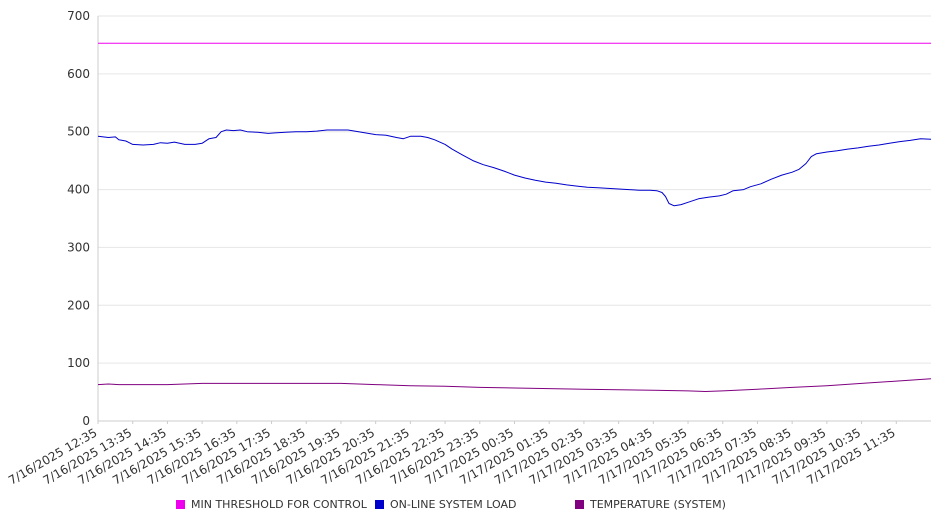  What do you see at coordinates (279, 504) in the screenshot?
I see `legend-label-min-threshold: MIN THRESHOLD FOR CONTROL` at bounding box center [279, 504].